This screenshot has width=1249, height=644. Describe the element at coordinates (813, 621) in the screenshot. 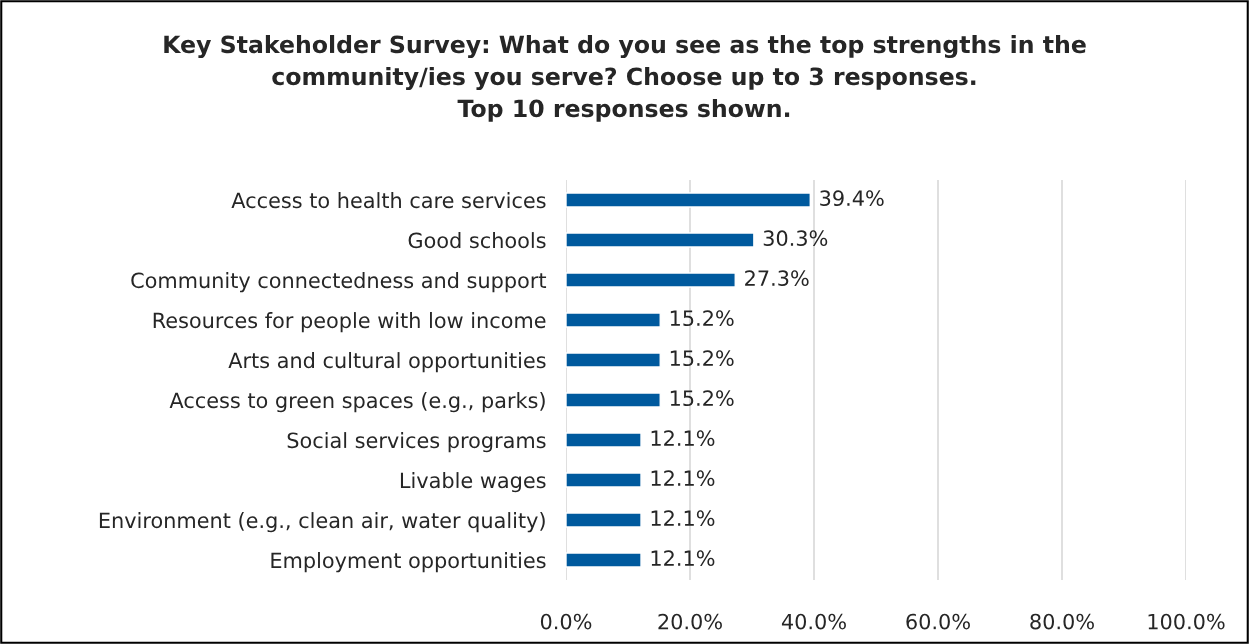

I see `x-tick-label: 40.0%` at that location.